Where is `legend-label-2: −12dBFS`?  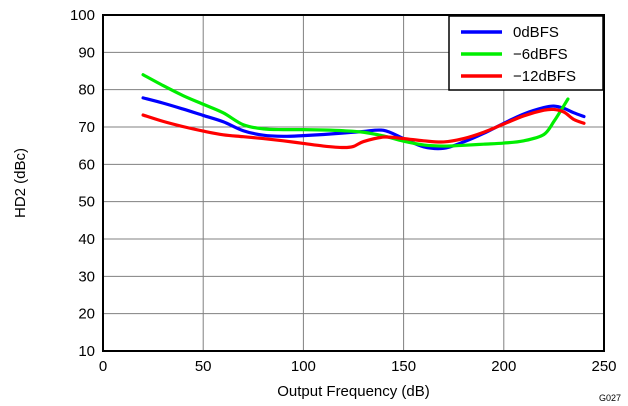 legend-label-2: −12dBFS is located at coordinates (544, 76).